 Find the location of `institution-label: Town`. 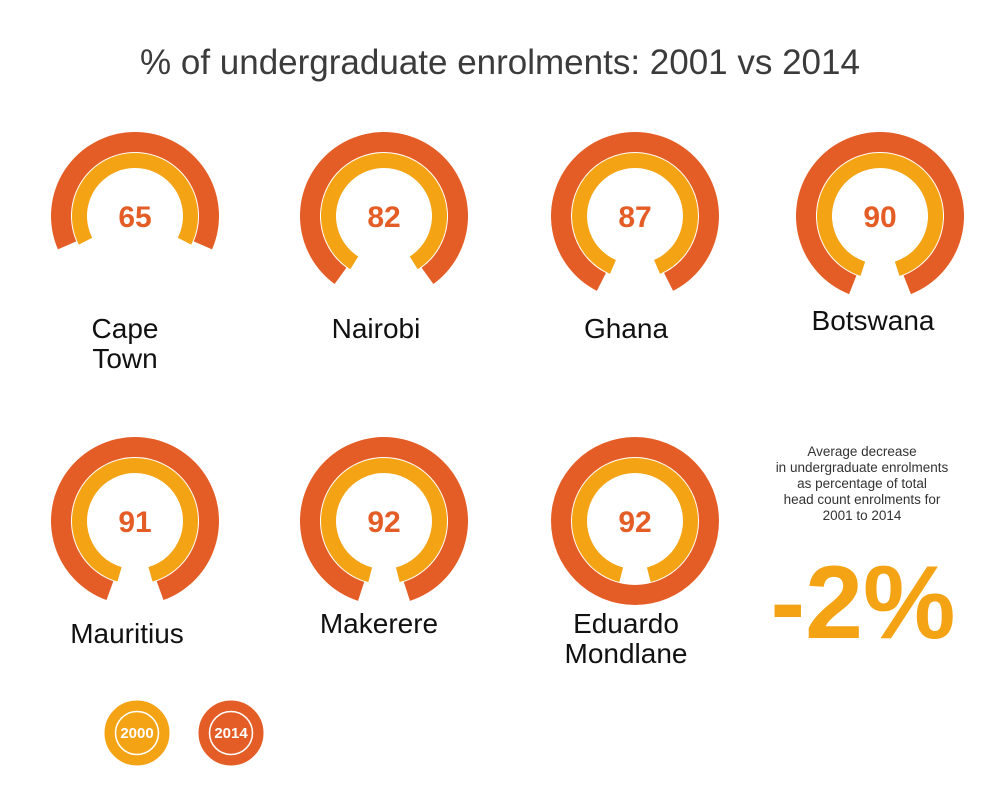

institution-label: Town is located at coordinates (124, 358).